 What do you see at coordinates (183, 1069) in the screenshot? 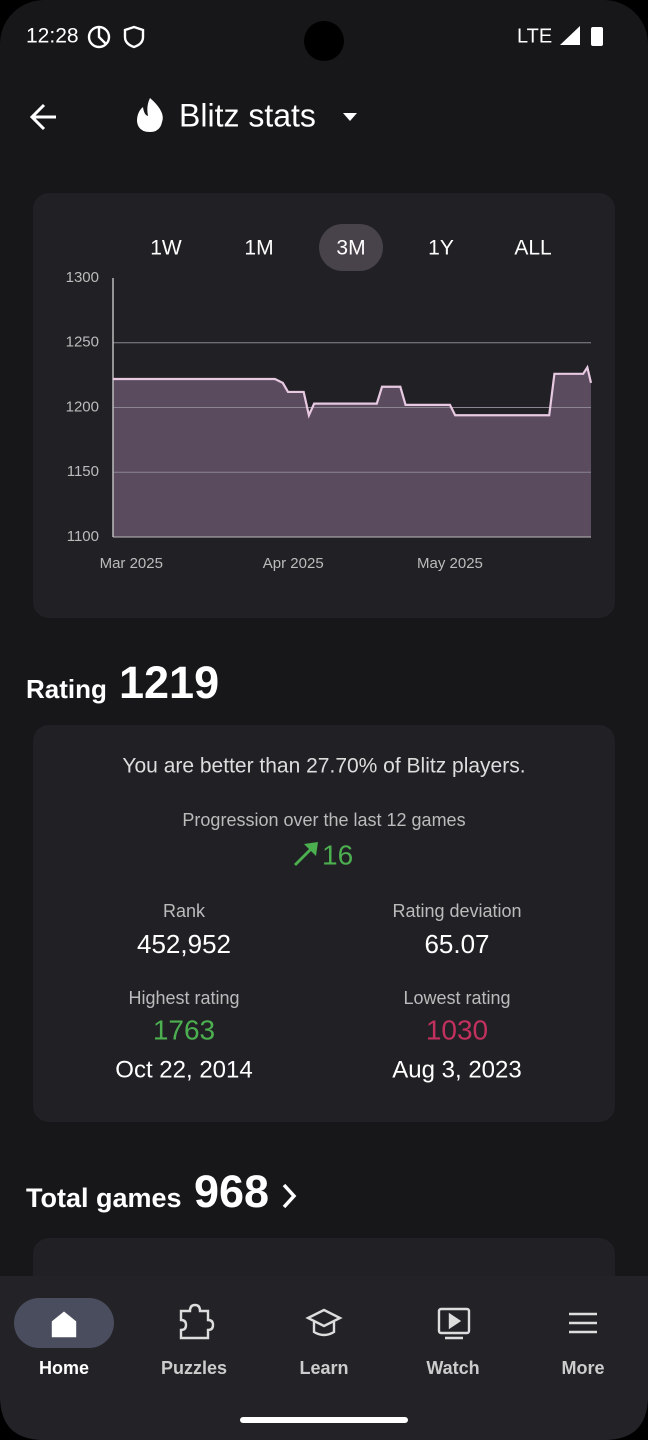
I see `highest-date: Oct 22, 2014` at bounding box center [183, 1069].